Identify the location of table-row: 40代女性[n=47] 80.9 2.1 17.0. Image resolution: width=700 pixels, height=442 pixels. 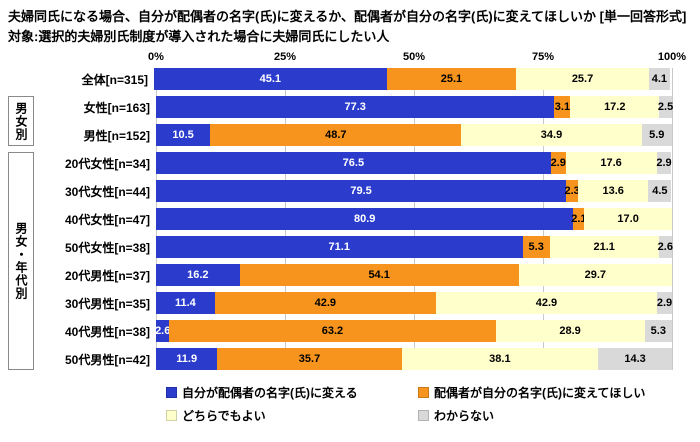
(364, 219).